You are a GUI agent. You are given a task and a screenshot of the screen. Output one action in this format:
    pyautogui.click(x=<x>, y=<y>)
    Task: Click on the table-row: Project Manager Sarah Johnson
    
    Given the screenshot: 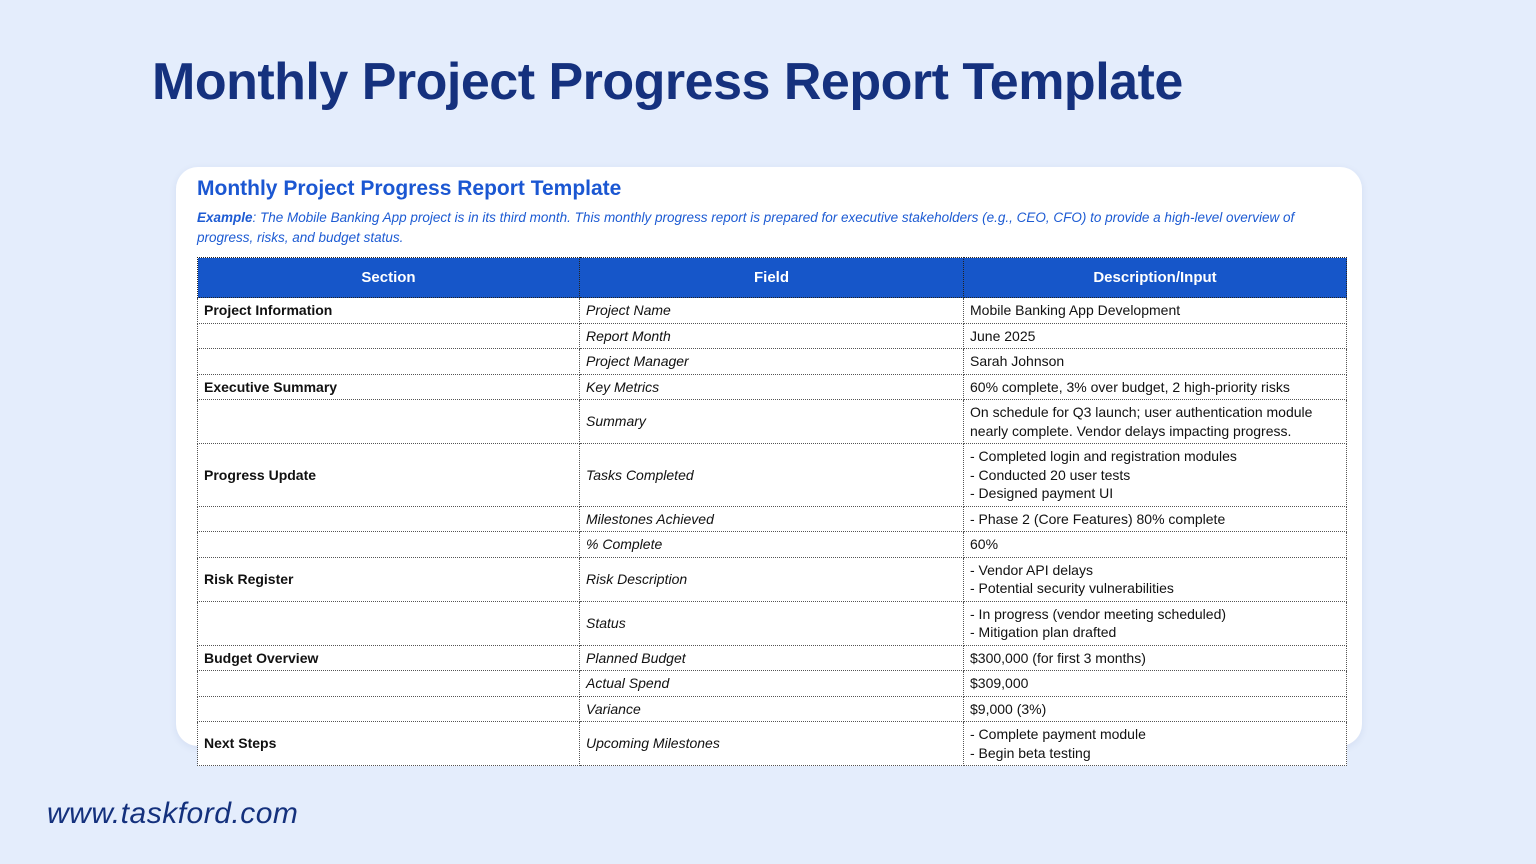 What is the action you would take?
    pyautogui.click(x=772, y=361)
    